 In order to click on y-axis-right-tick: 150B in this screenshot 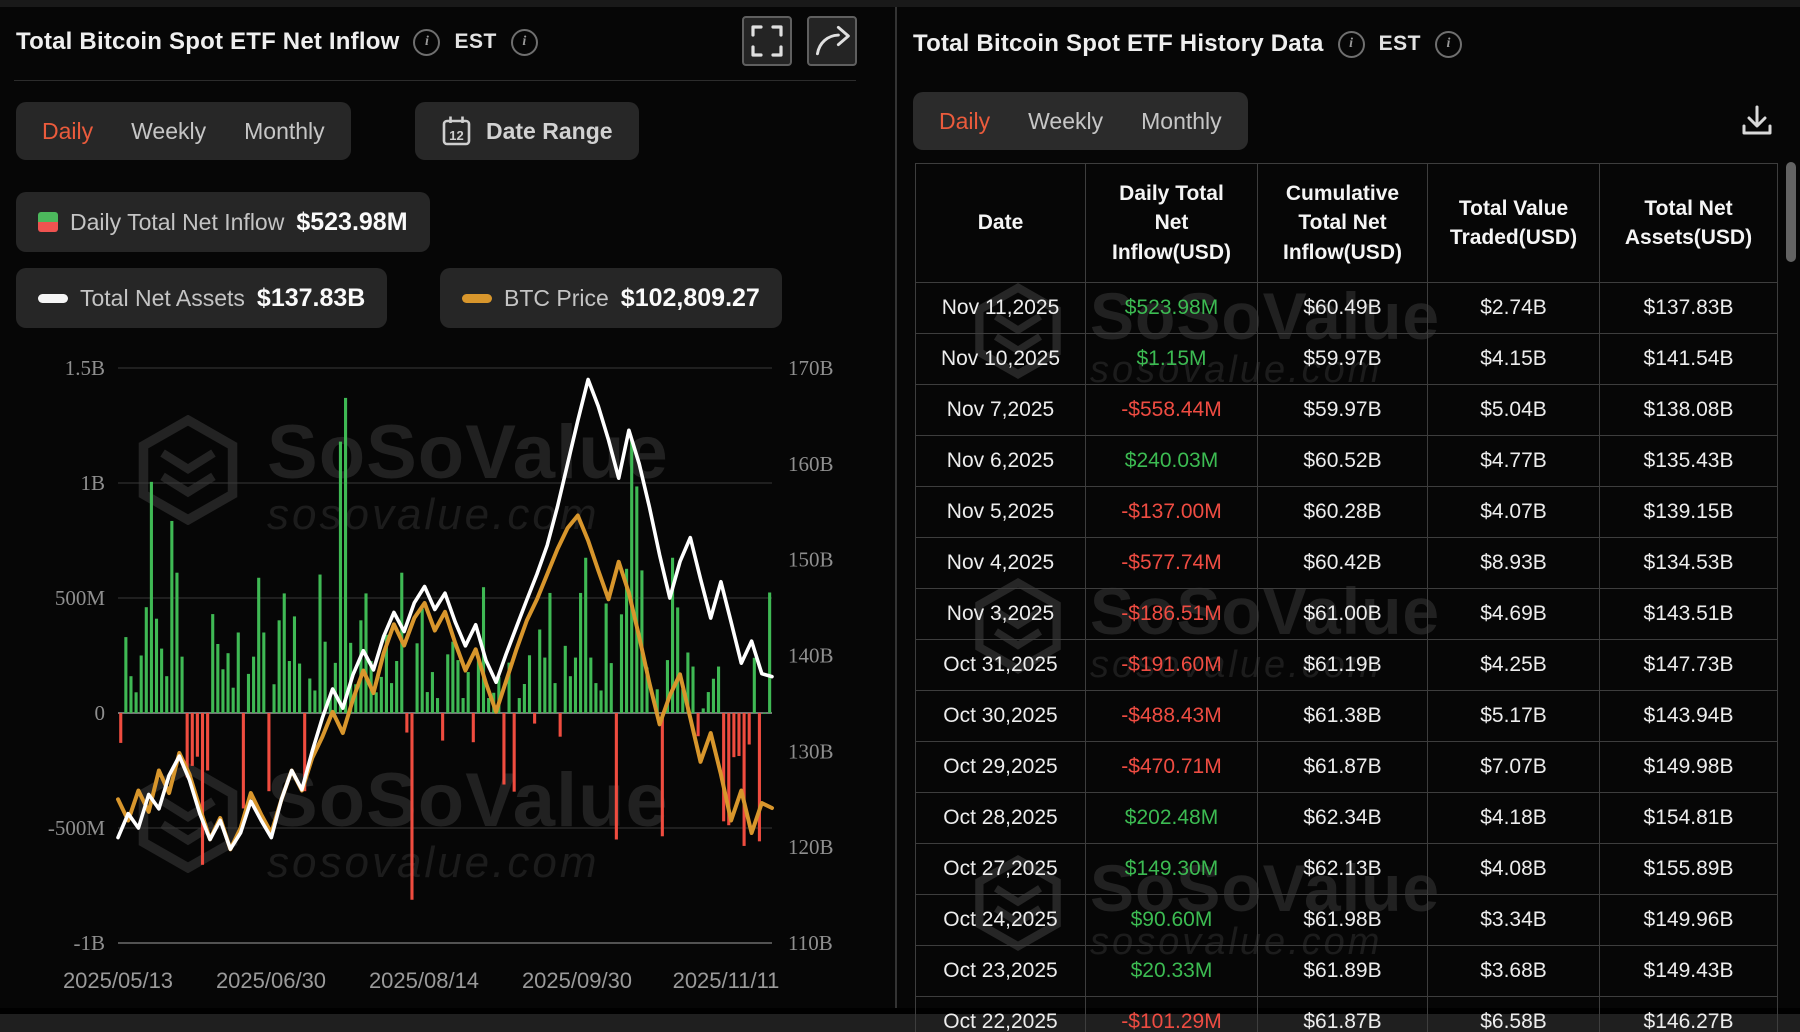, I will do `click(811, 560)`.